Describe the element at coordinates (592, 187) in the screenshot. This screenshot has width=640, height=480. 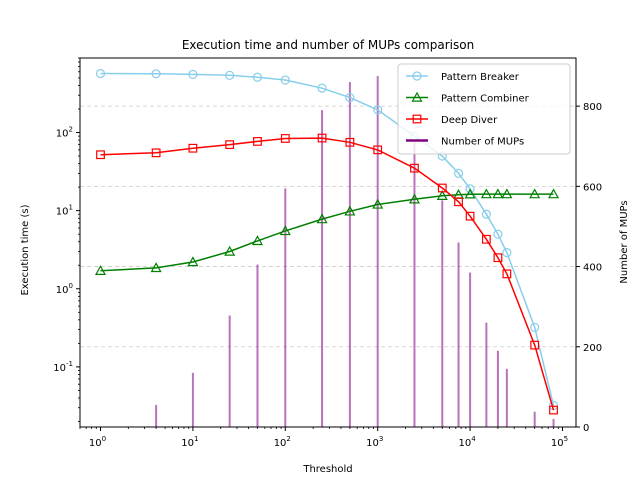
I see `y2-tick-label: 600` at that location.